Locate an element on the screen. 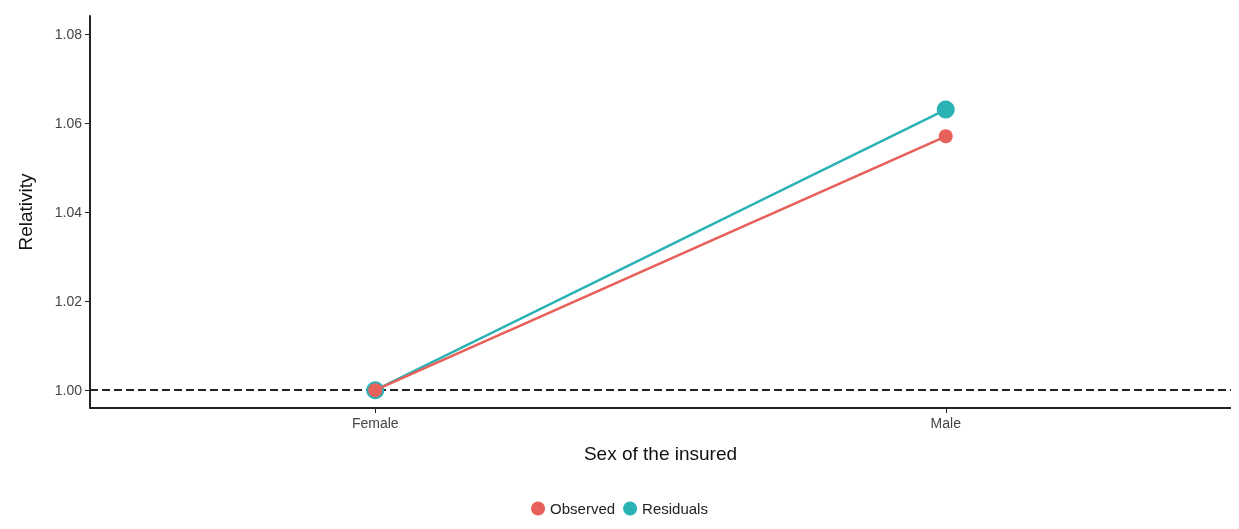 The height and width of the screenshot is (529, 1239). x-tick-label: Male is located at coordinates (946, 423).